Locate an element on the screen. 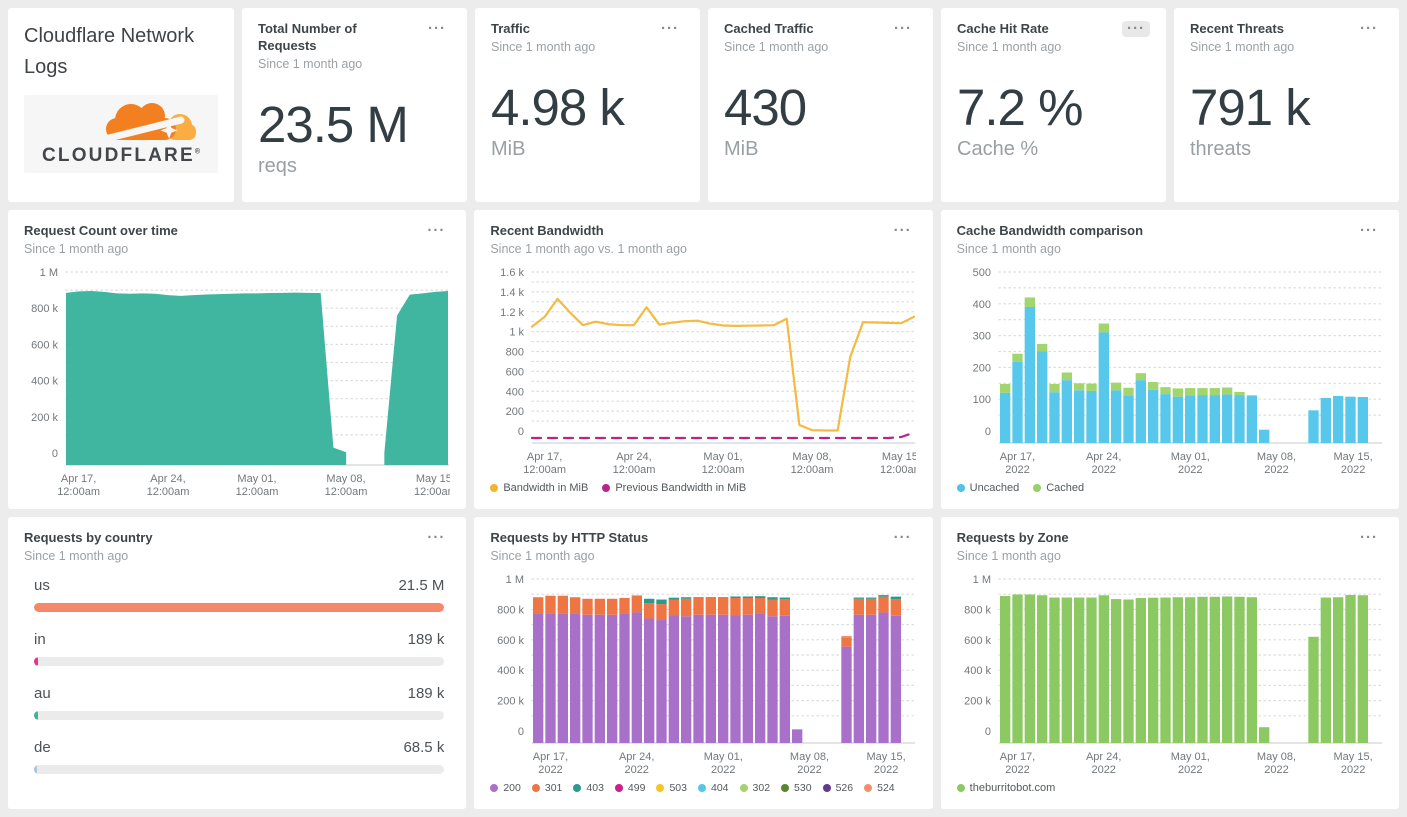  svg-text: 1 k is located at coordinates (517, 333).